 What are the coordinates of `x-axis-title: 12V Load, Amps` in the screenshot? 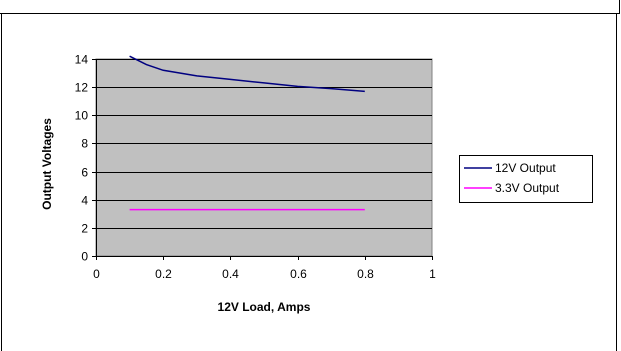 It's located at (264, 307).